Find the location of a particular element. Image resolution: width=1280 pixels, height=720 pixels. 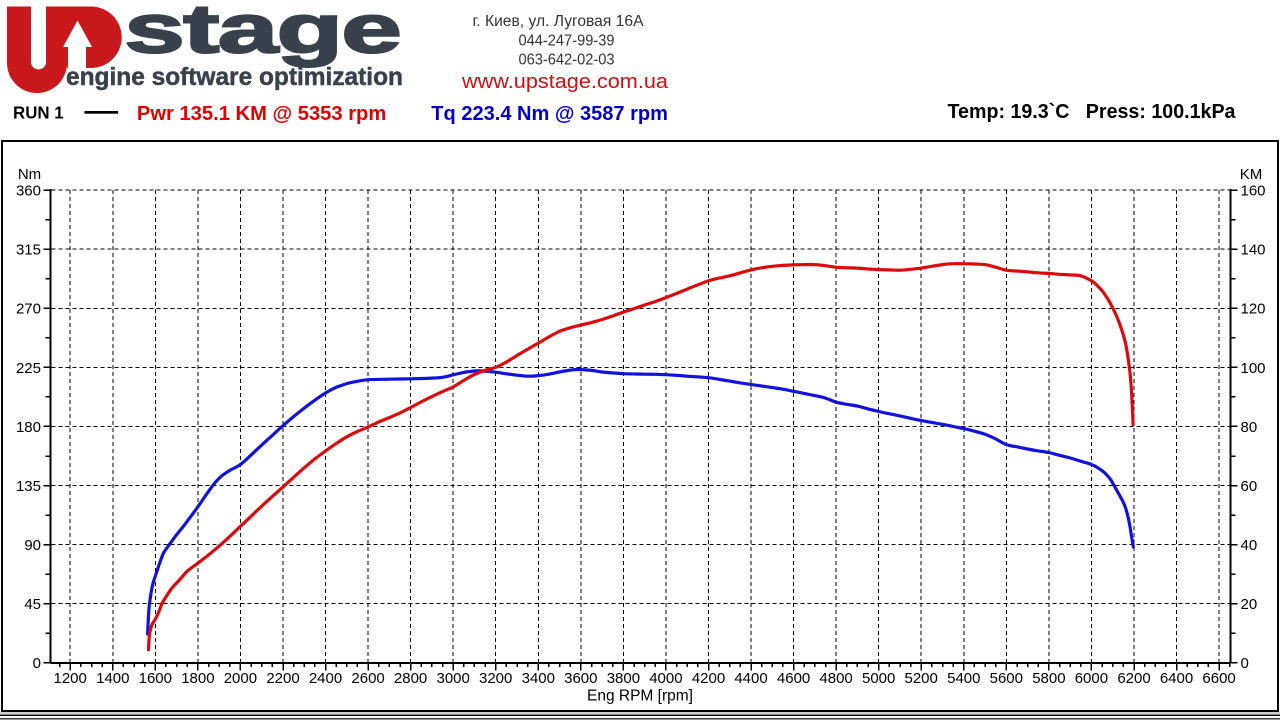

svg-text: 315 is located at coordinates (28, 250).